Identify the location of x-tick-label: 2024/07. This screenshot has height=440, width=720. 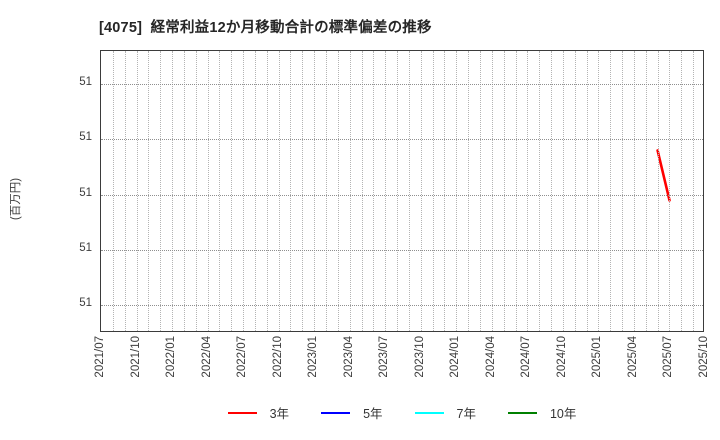
(526, 357).